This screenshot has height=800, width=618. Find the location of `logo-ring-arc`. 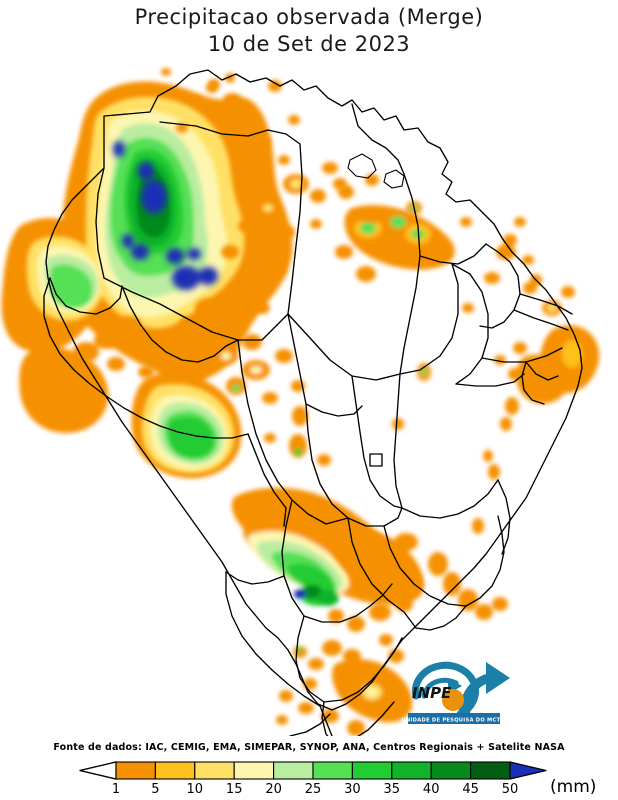

logo-ring-arc is located at coordinates (445, 689).